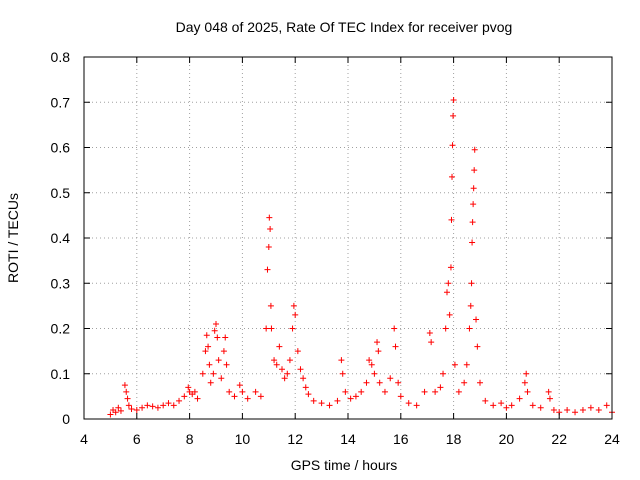 This screenshot has height=480, width=640. What do you see at coordinates (454, 439) in the screenshot?
I see `x-tick-label: 18` at bounding box center [454, 439].